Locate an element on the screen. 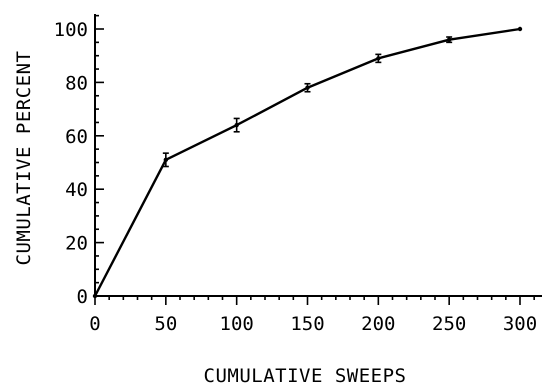 The image size is (550, 390). y-tick-label: 60 is located at coordinates (76, 137).